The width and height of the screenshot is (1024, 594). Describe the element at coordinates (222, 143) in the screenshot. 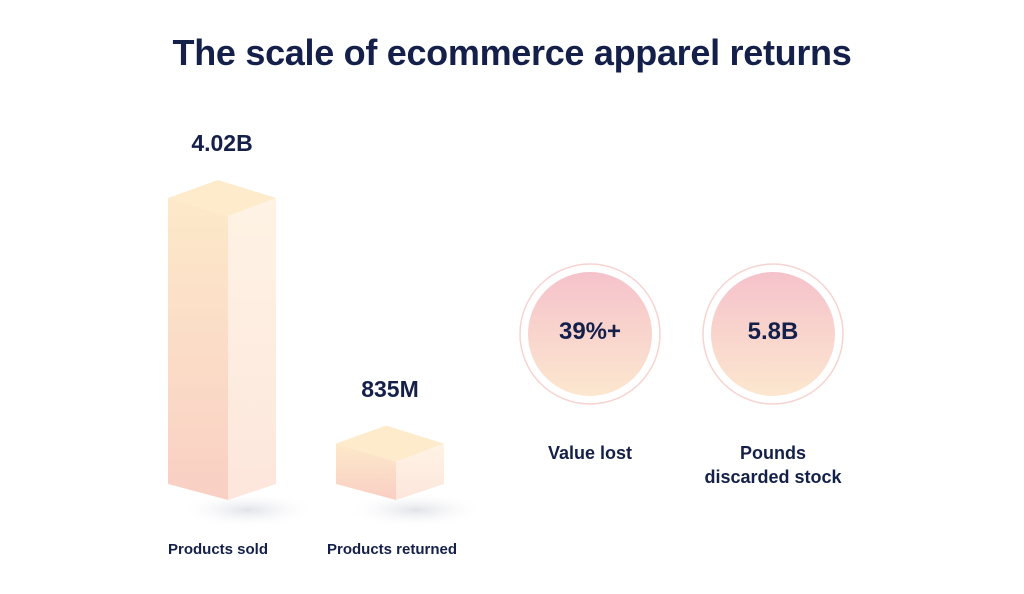

I see `bar-value-label: 4.02B` at that location.